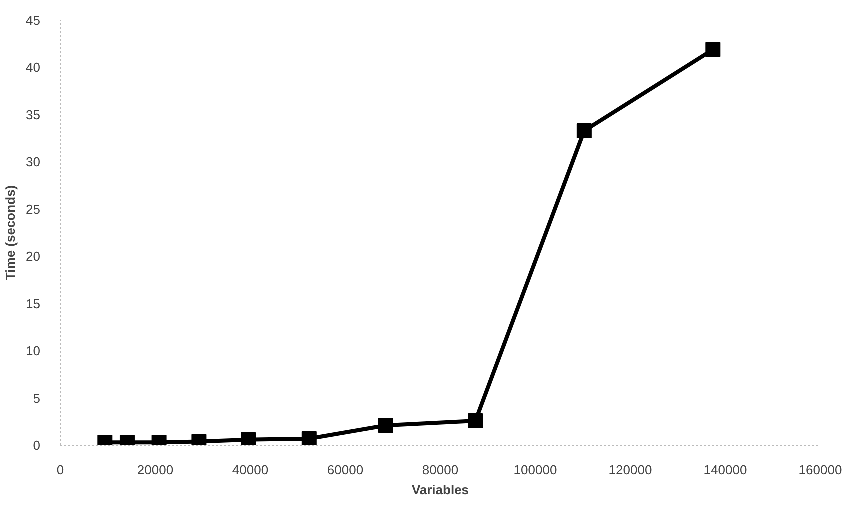 This screenshot has height=509, width=866. What do you see at coordinates (536, 470) in the screenshot?
I see `x-tick-label: 100000` at bounding box center [536, 470].